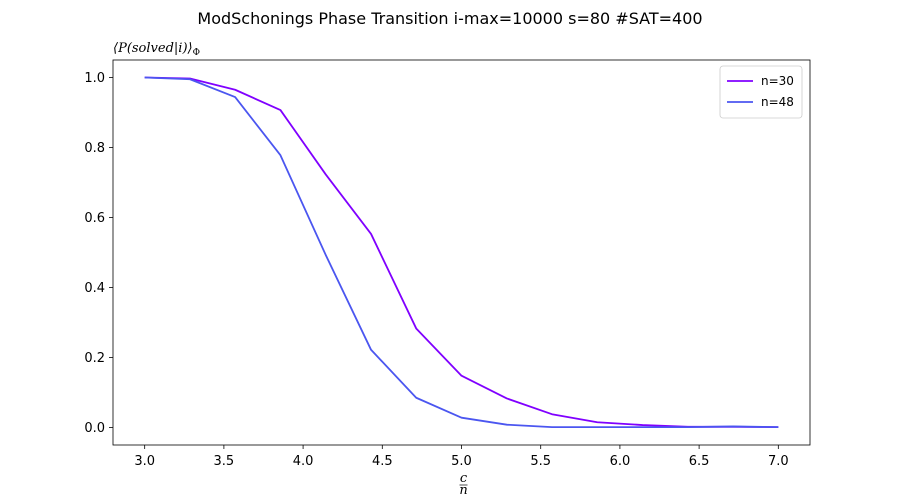  Describe the element at coordinates (303, 461) in the screenshot. I see `x-tick-label: 4.0` at that location.